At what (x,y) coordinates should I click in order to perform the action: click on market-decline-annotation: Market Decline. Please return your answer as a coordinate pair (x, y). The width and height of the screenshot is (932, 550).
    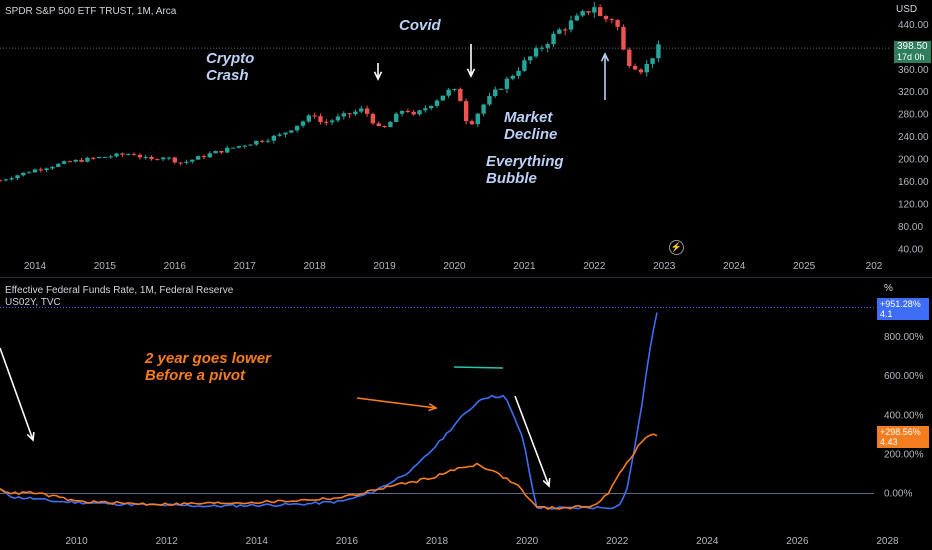
    Looking at the image, I should click on (530, 126).